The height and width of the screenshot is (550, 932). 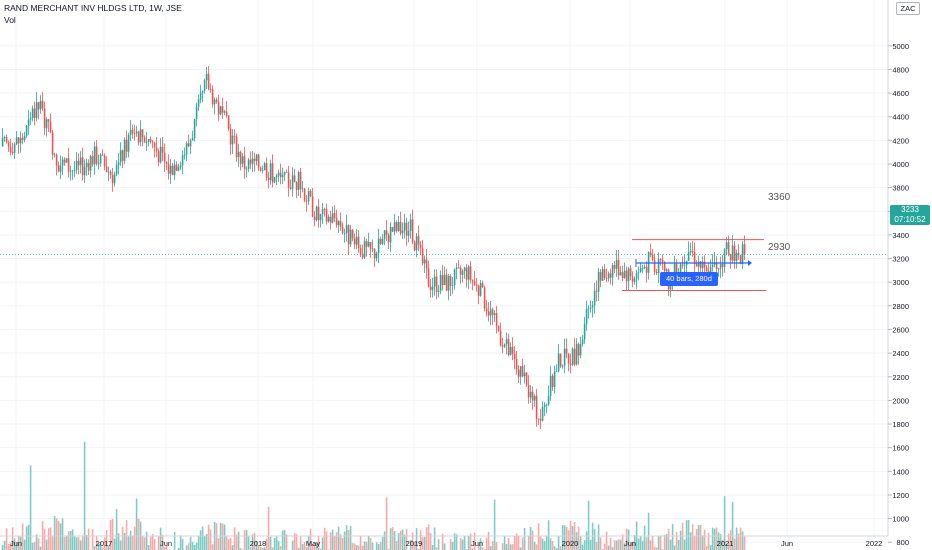 What do you see at coordinates (725, 543) in the screenshot?
I see `time-tick-label: 2021` at bounding box center [725, 543].